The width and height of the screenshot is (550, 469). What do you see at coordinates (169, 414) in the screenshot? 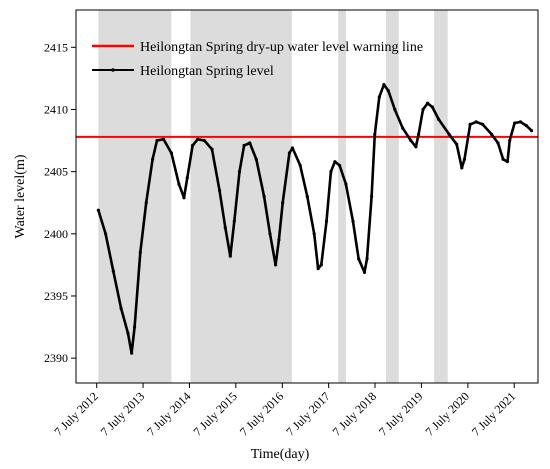
I see `x-tick-label-3: 7 July 2014` at bounding box center [169, 414].